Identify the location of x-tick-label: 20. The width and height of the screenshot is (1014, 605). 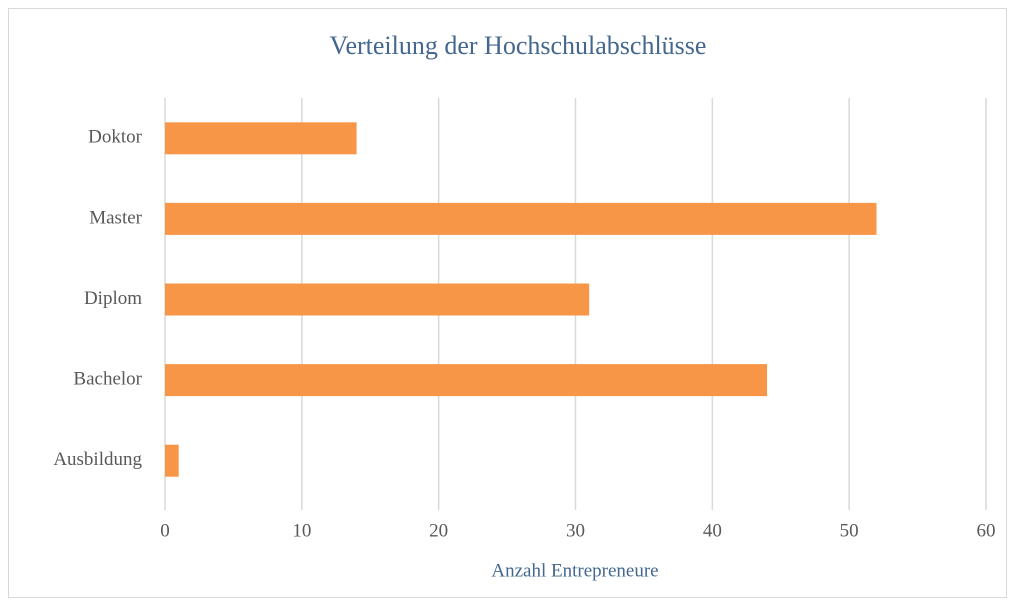
(438, 530).